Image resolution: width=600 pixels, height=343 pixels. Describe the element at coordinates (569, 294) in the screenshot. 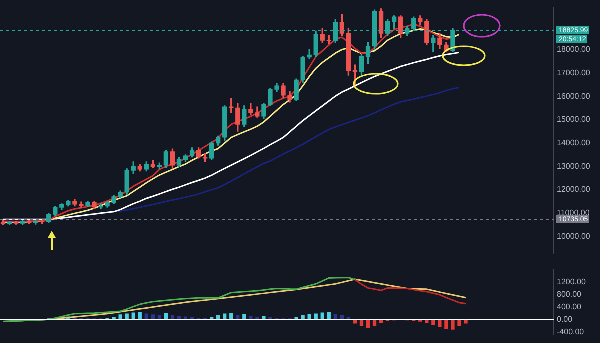

I see `y-tick-label: 800.00` at that location.